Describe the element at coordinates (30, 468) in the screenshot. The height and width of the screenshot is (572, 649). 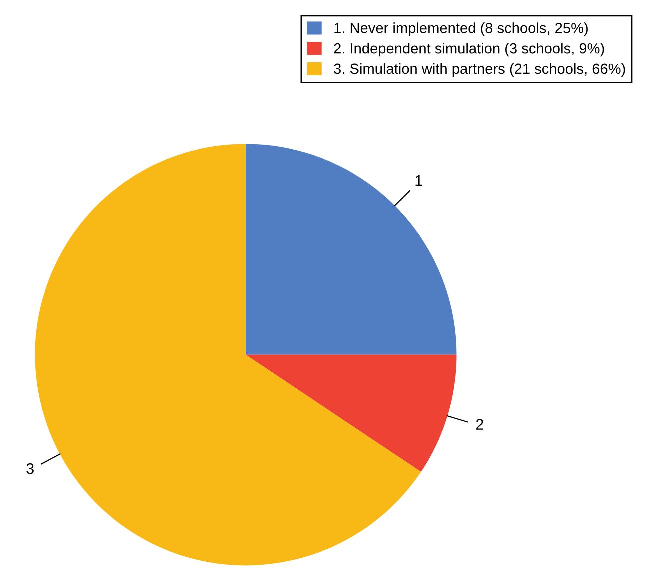
I see `text: 3` at that location.